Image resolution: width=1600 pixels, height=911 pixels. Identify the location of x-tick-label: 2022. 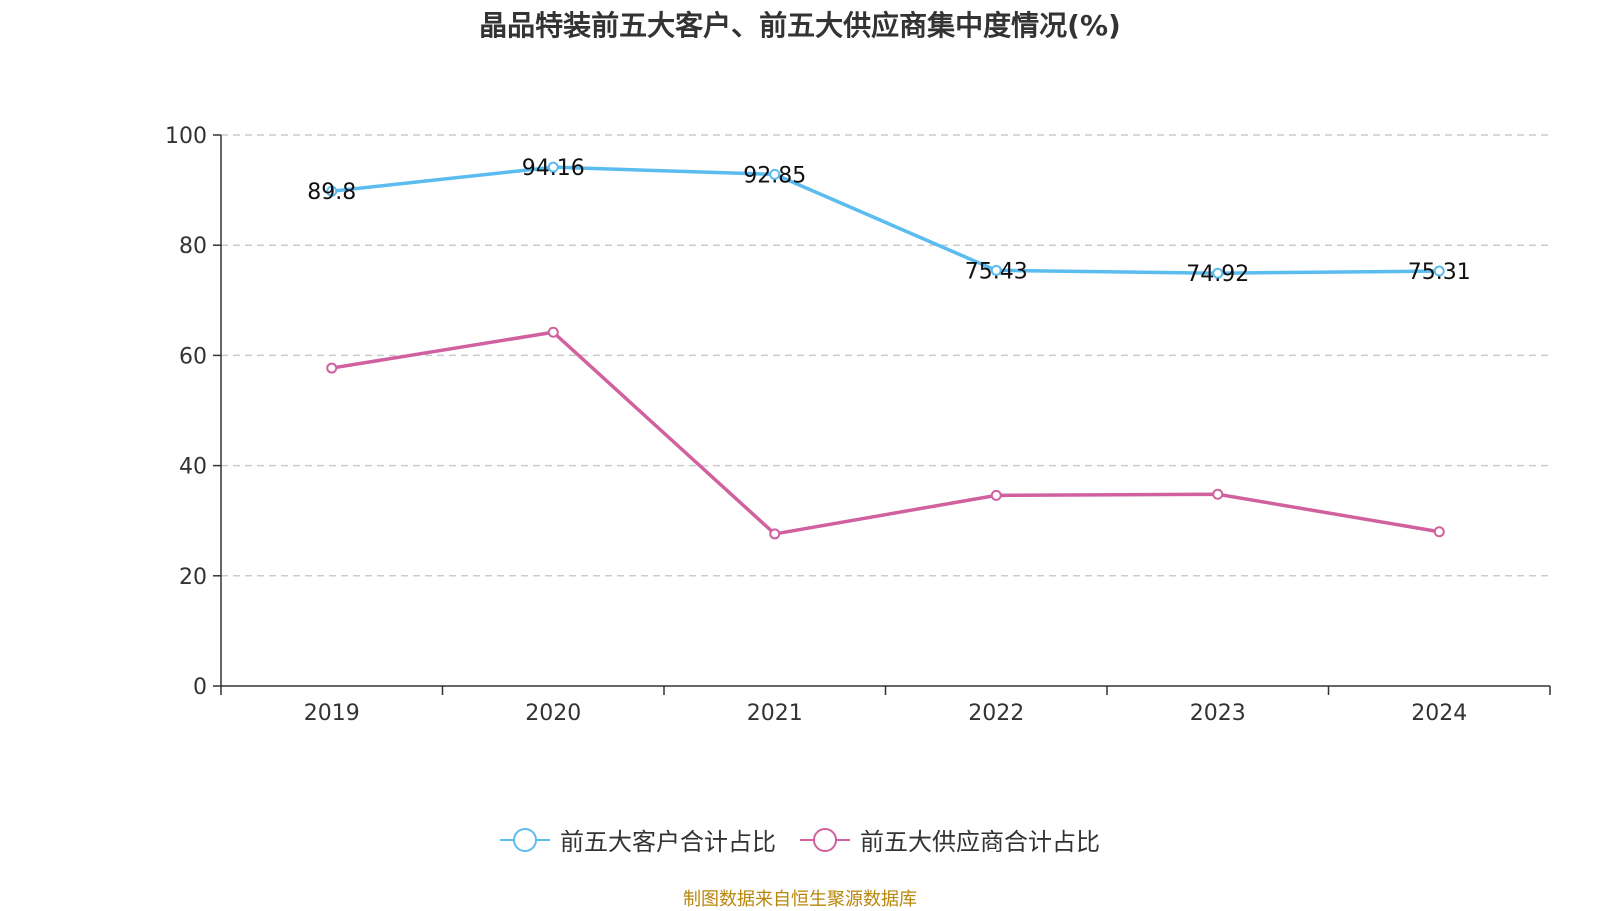
(996, 713).